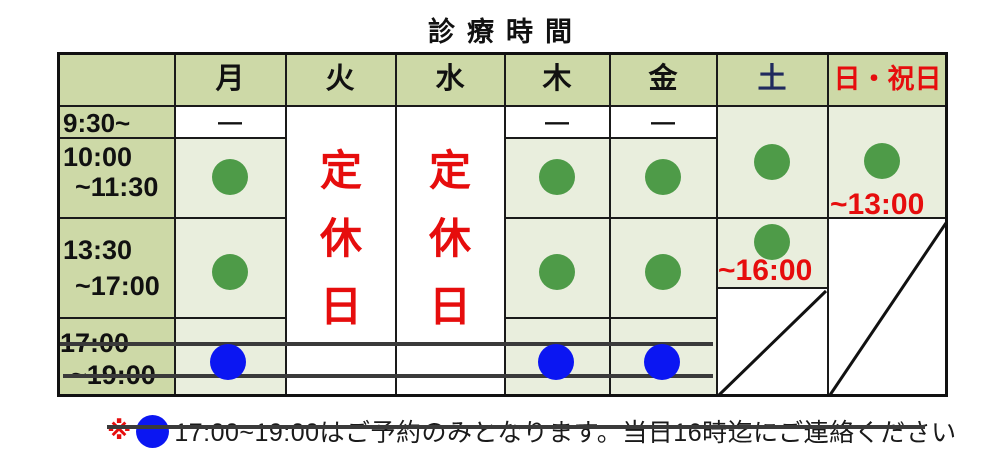 This screenshot has width=1000, height=455. What do you see at coordinates (228, 362) in the screenshot?
I see `reservation-circle-mon-eve` at bounding box center [228, 362].